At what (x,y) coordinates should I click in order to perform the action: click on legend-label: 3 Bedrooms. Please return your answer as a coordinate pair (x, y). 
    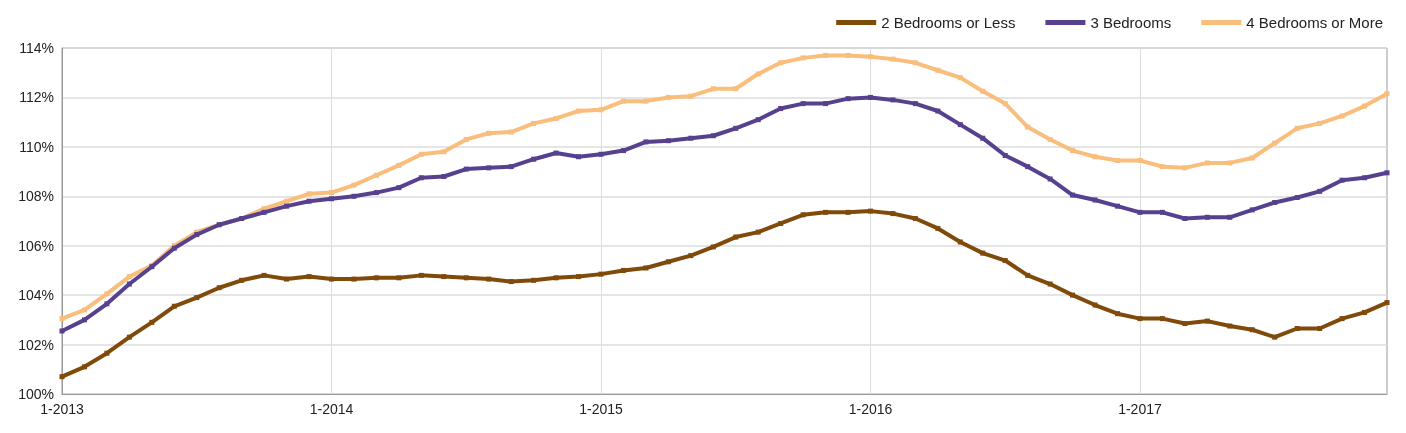
    Looking at the image, I should click on (1131, 22).